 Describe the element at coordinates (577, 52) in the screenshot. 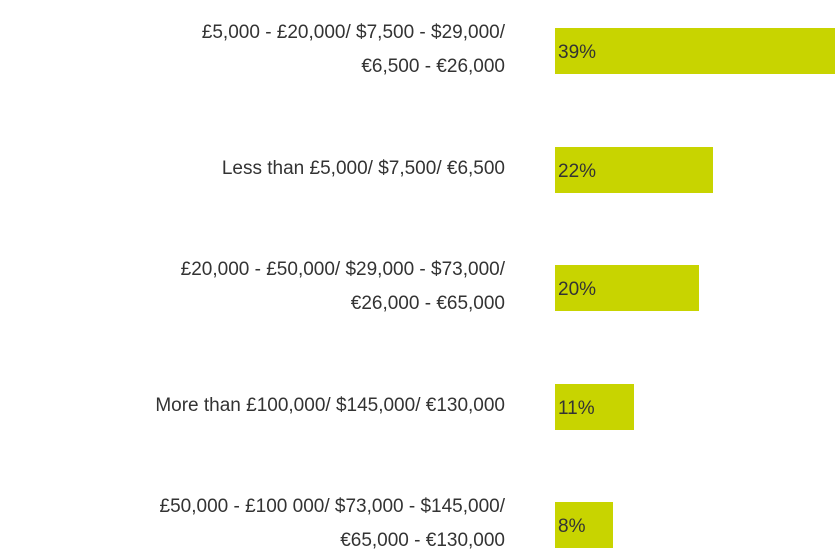

I see `value-label: 39%` at that location.